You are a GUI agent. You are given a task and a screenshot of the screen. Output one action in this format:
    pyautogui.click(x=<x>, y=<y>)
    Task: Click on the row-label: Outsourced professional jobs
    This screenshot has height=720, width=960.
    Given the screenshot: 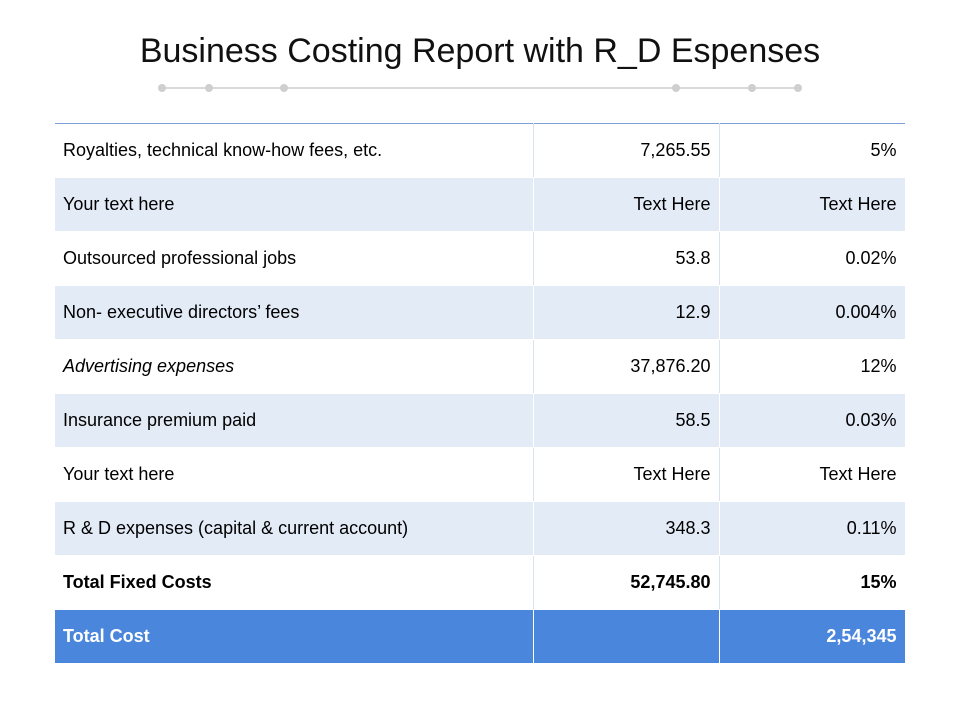 What is the action you would take?
    pyautogui.click(x=294, y=258)
    